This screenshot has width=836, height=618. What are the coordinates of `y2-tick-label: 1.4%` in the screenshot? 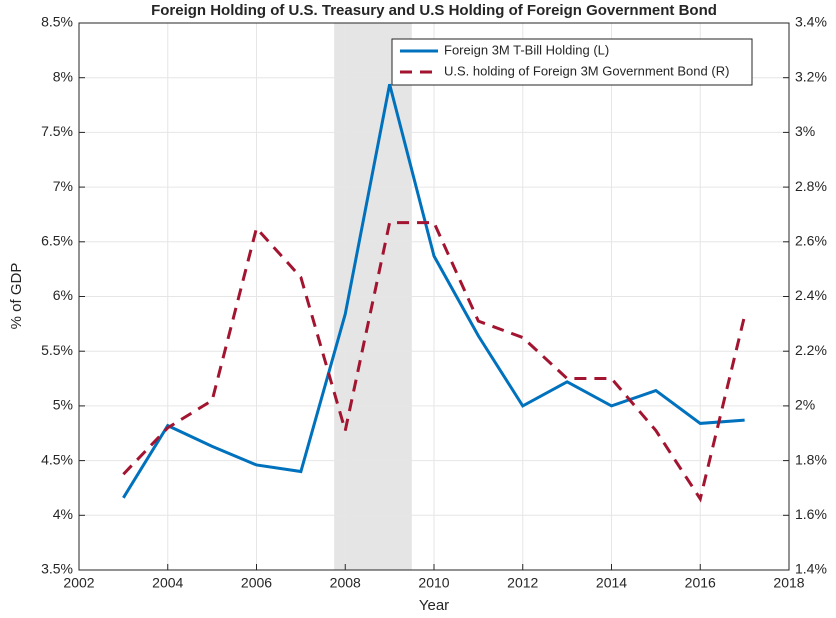 It's located at (811, 569).